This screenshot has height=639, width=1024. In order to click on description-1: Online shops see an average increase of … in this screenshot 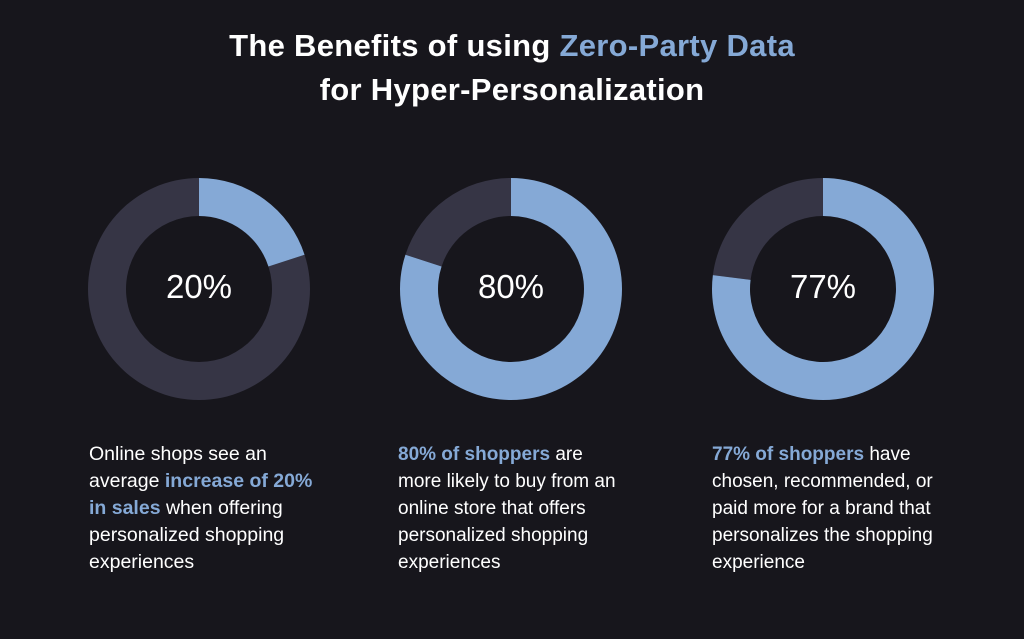, I will do `click(201, 508)`.